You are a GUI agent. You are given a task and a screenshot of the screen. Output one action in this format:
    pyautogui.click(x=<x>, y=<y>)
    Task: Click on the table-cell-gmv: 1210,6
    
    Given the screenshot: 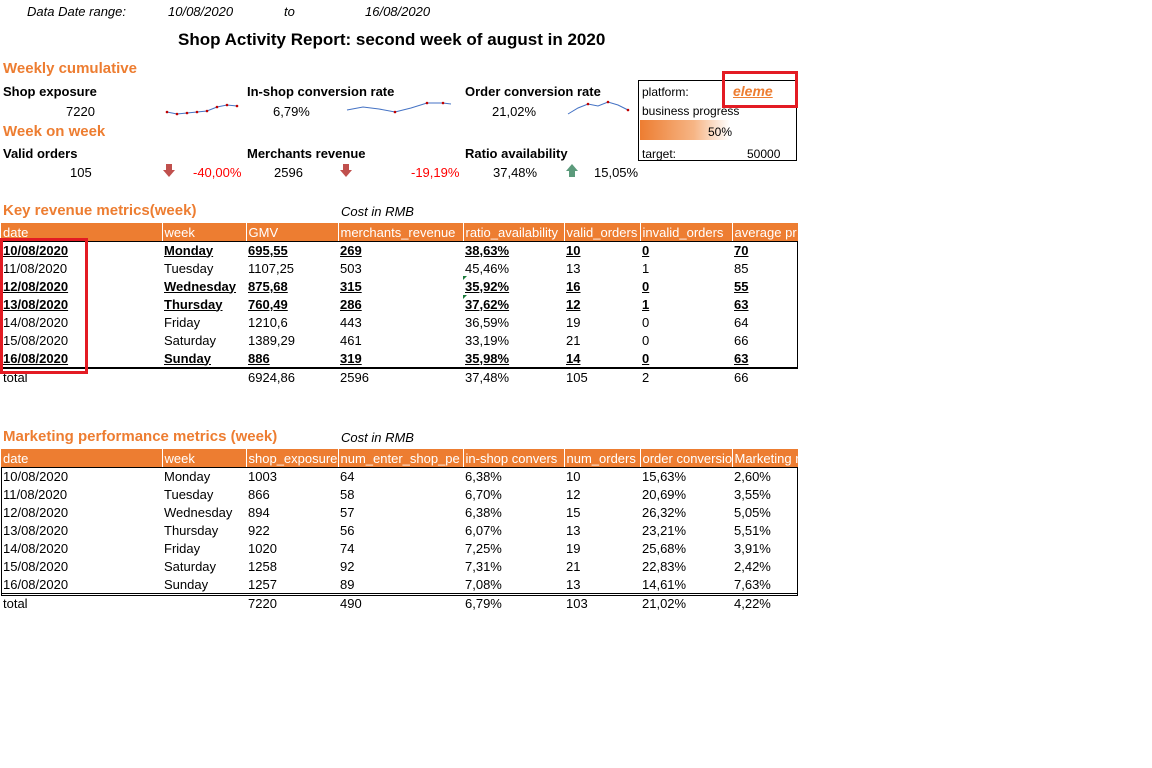 What is the action you would take?
    pyautogui.click(x=268, y=322)
    